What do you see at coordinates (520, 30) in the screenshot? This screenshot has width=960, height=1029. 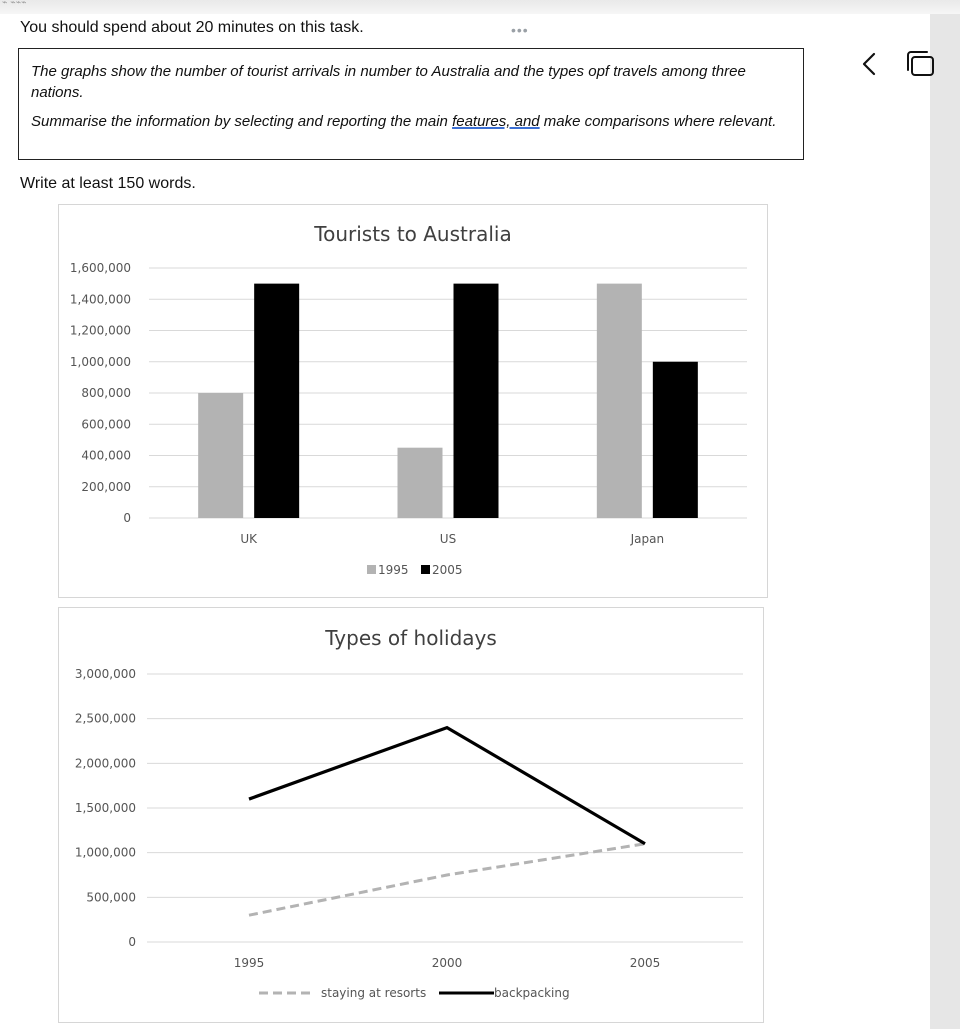 I see `more-dots-icon: •••` at bounding box center [520, 30].